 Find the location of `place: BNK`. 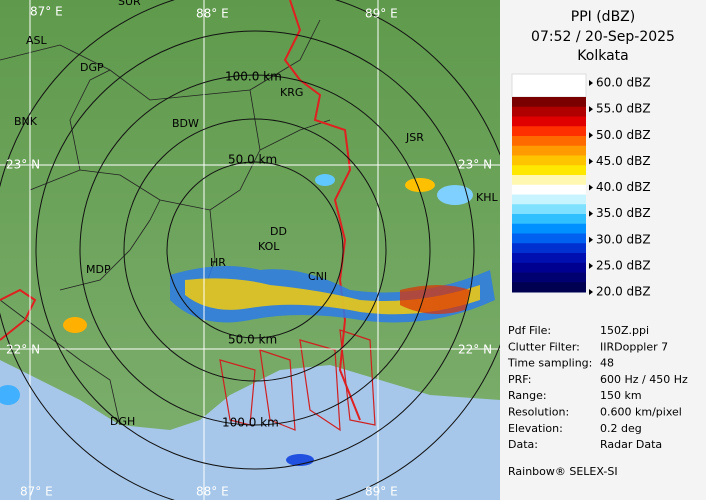

place: BNK is located at coordinates (26, 121).